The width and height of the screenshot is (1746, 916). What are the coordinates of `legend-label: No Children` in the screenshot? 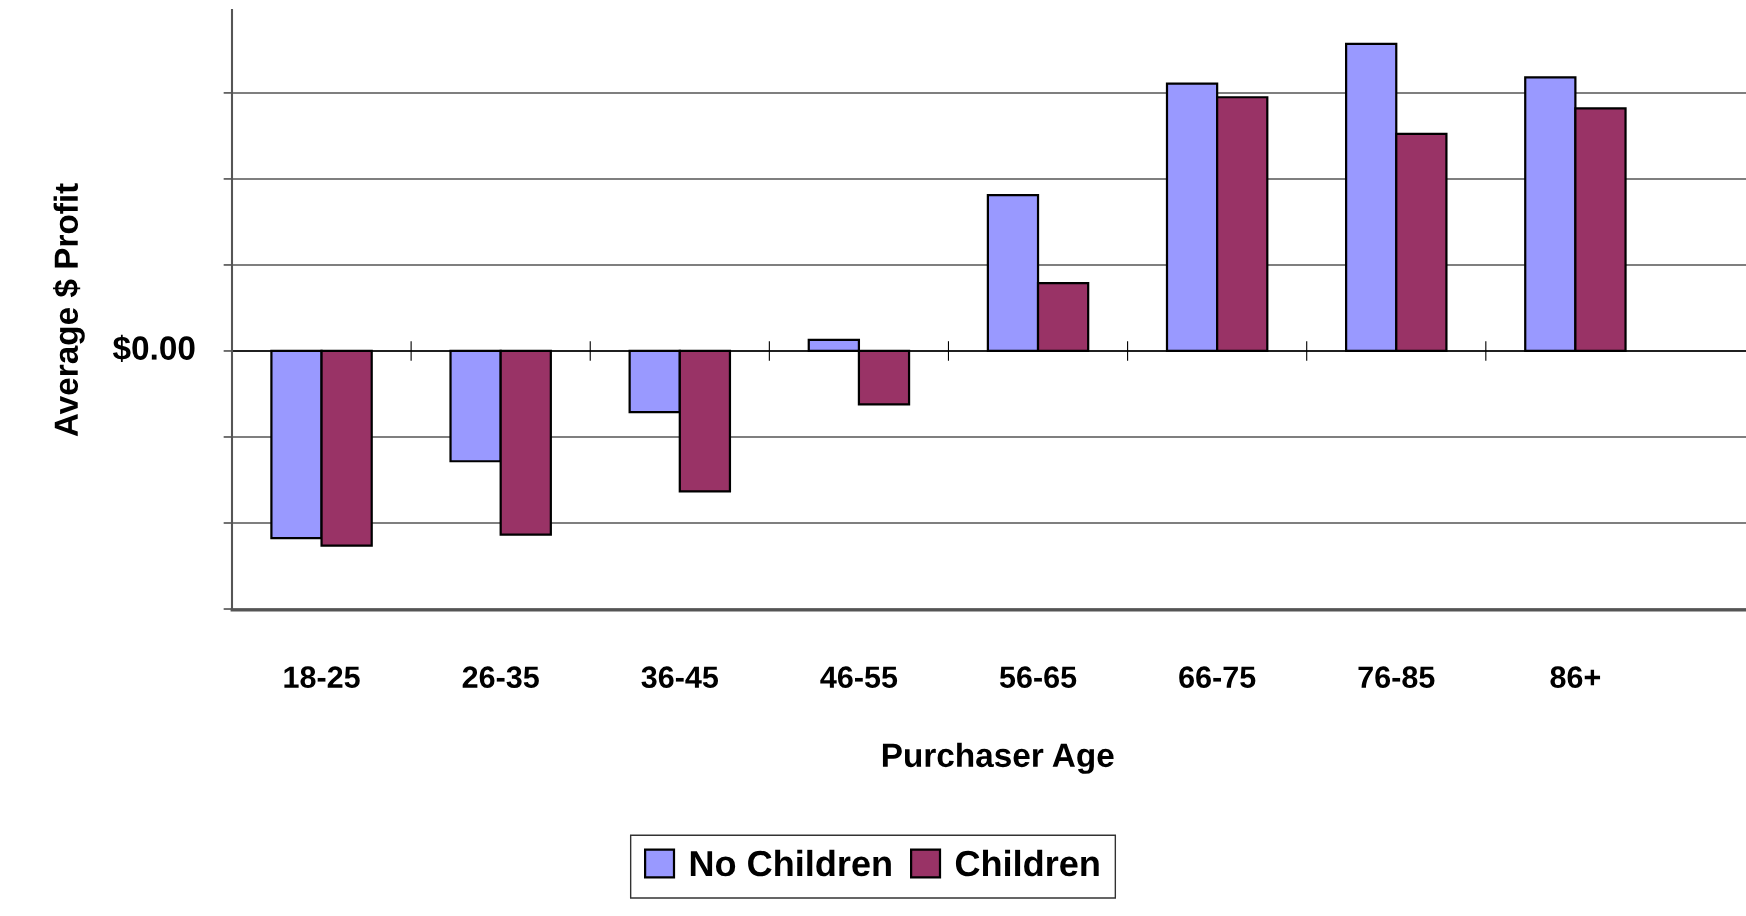 It's located at (790, 863).